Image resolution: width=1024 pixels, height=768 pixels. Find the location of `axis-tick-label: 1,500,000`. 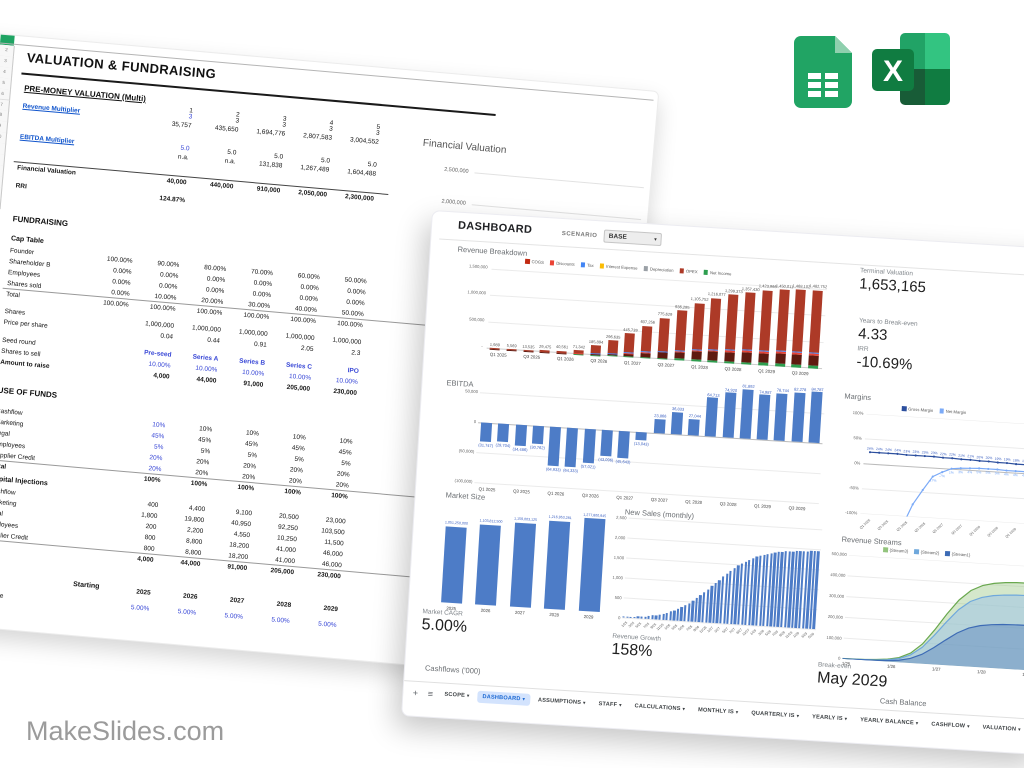

axis-tick-label: 1,500,000 is located at coordinates (478, 265).